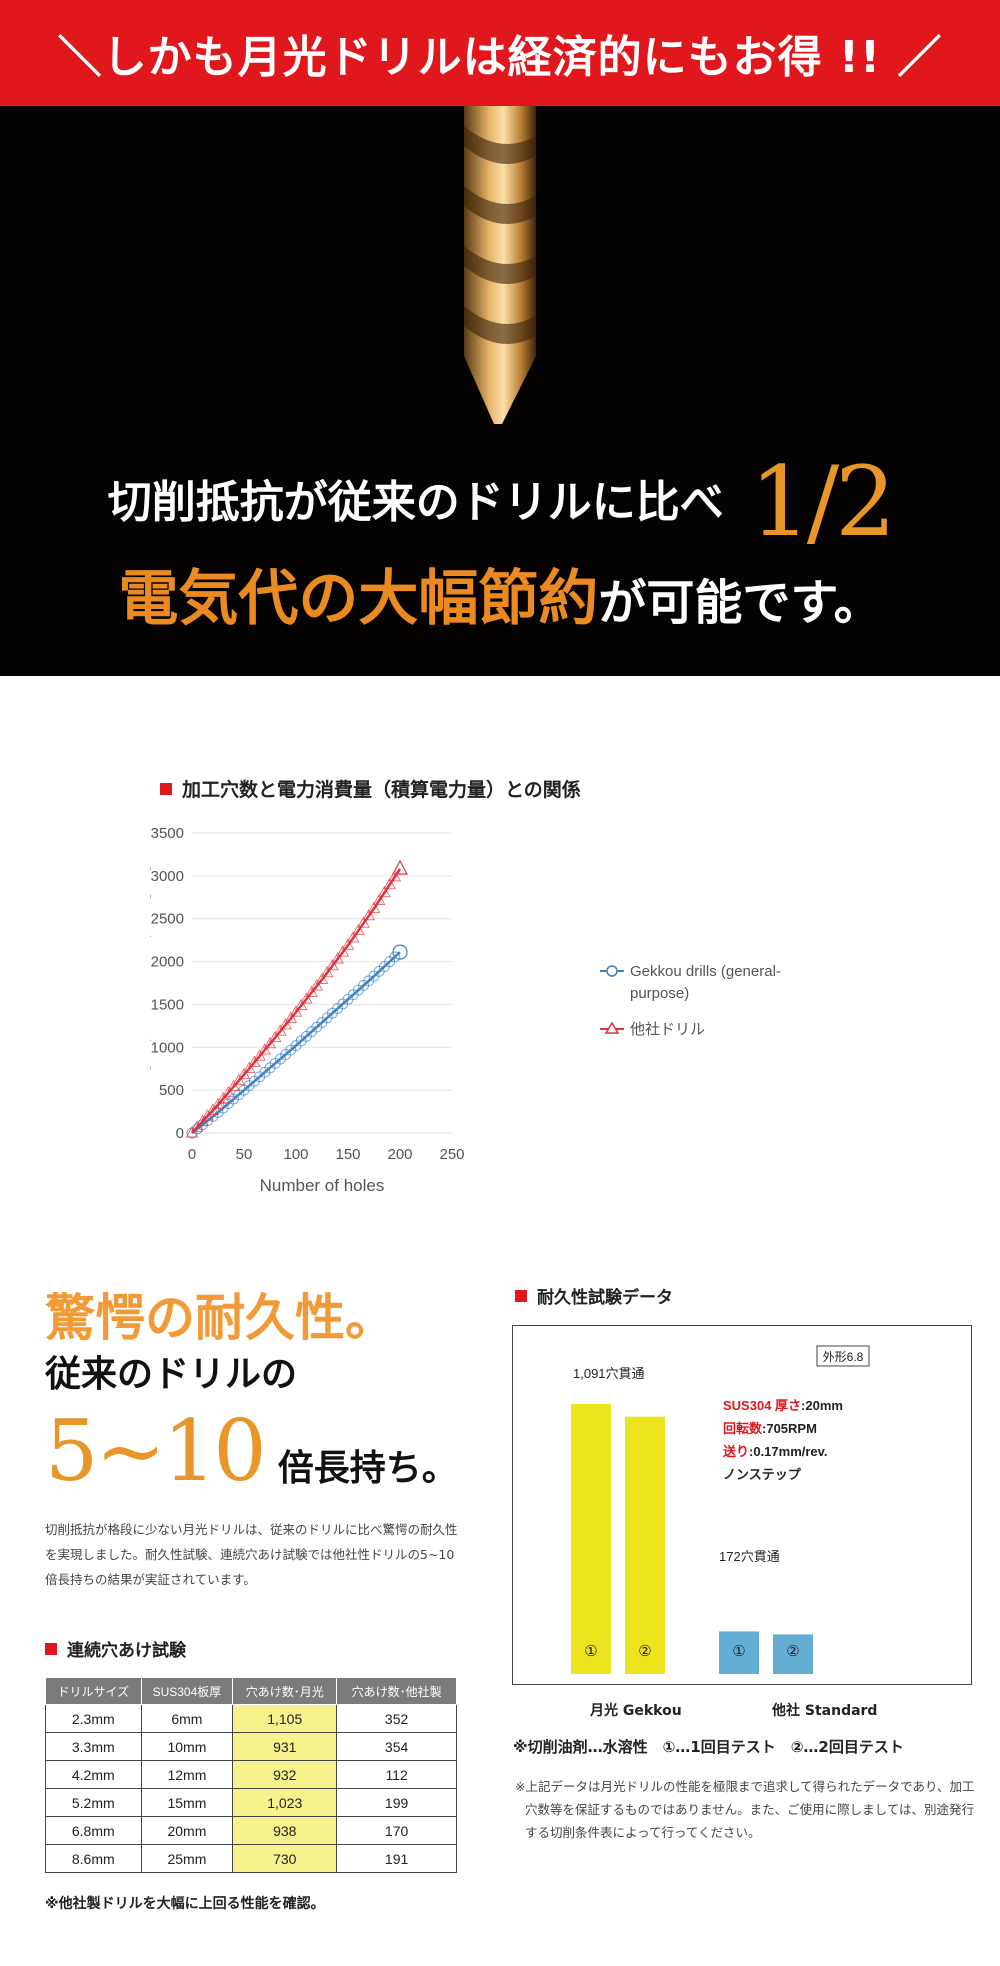 This screenshot has height=1966, width=1000. I want to click on table-cell: 6mm, so click(187, 1718).